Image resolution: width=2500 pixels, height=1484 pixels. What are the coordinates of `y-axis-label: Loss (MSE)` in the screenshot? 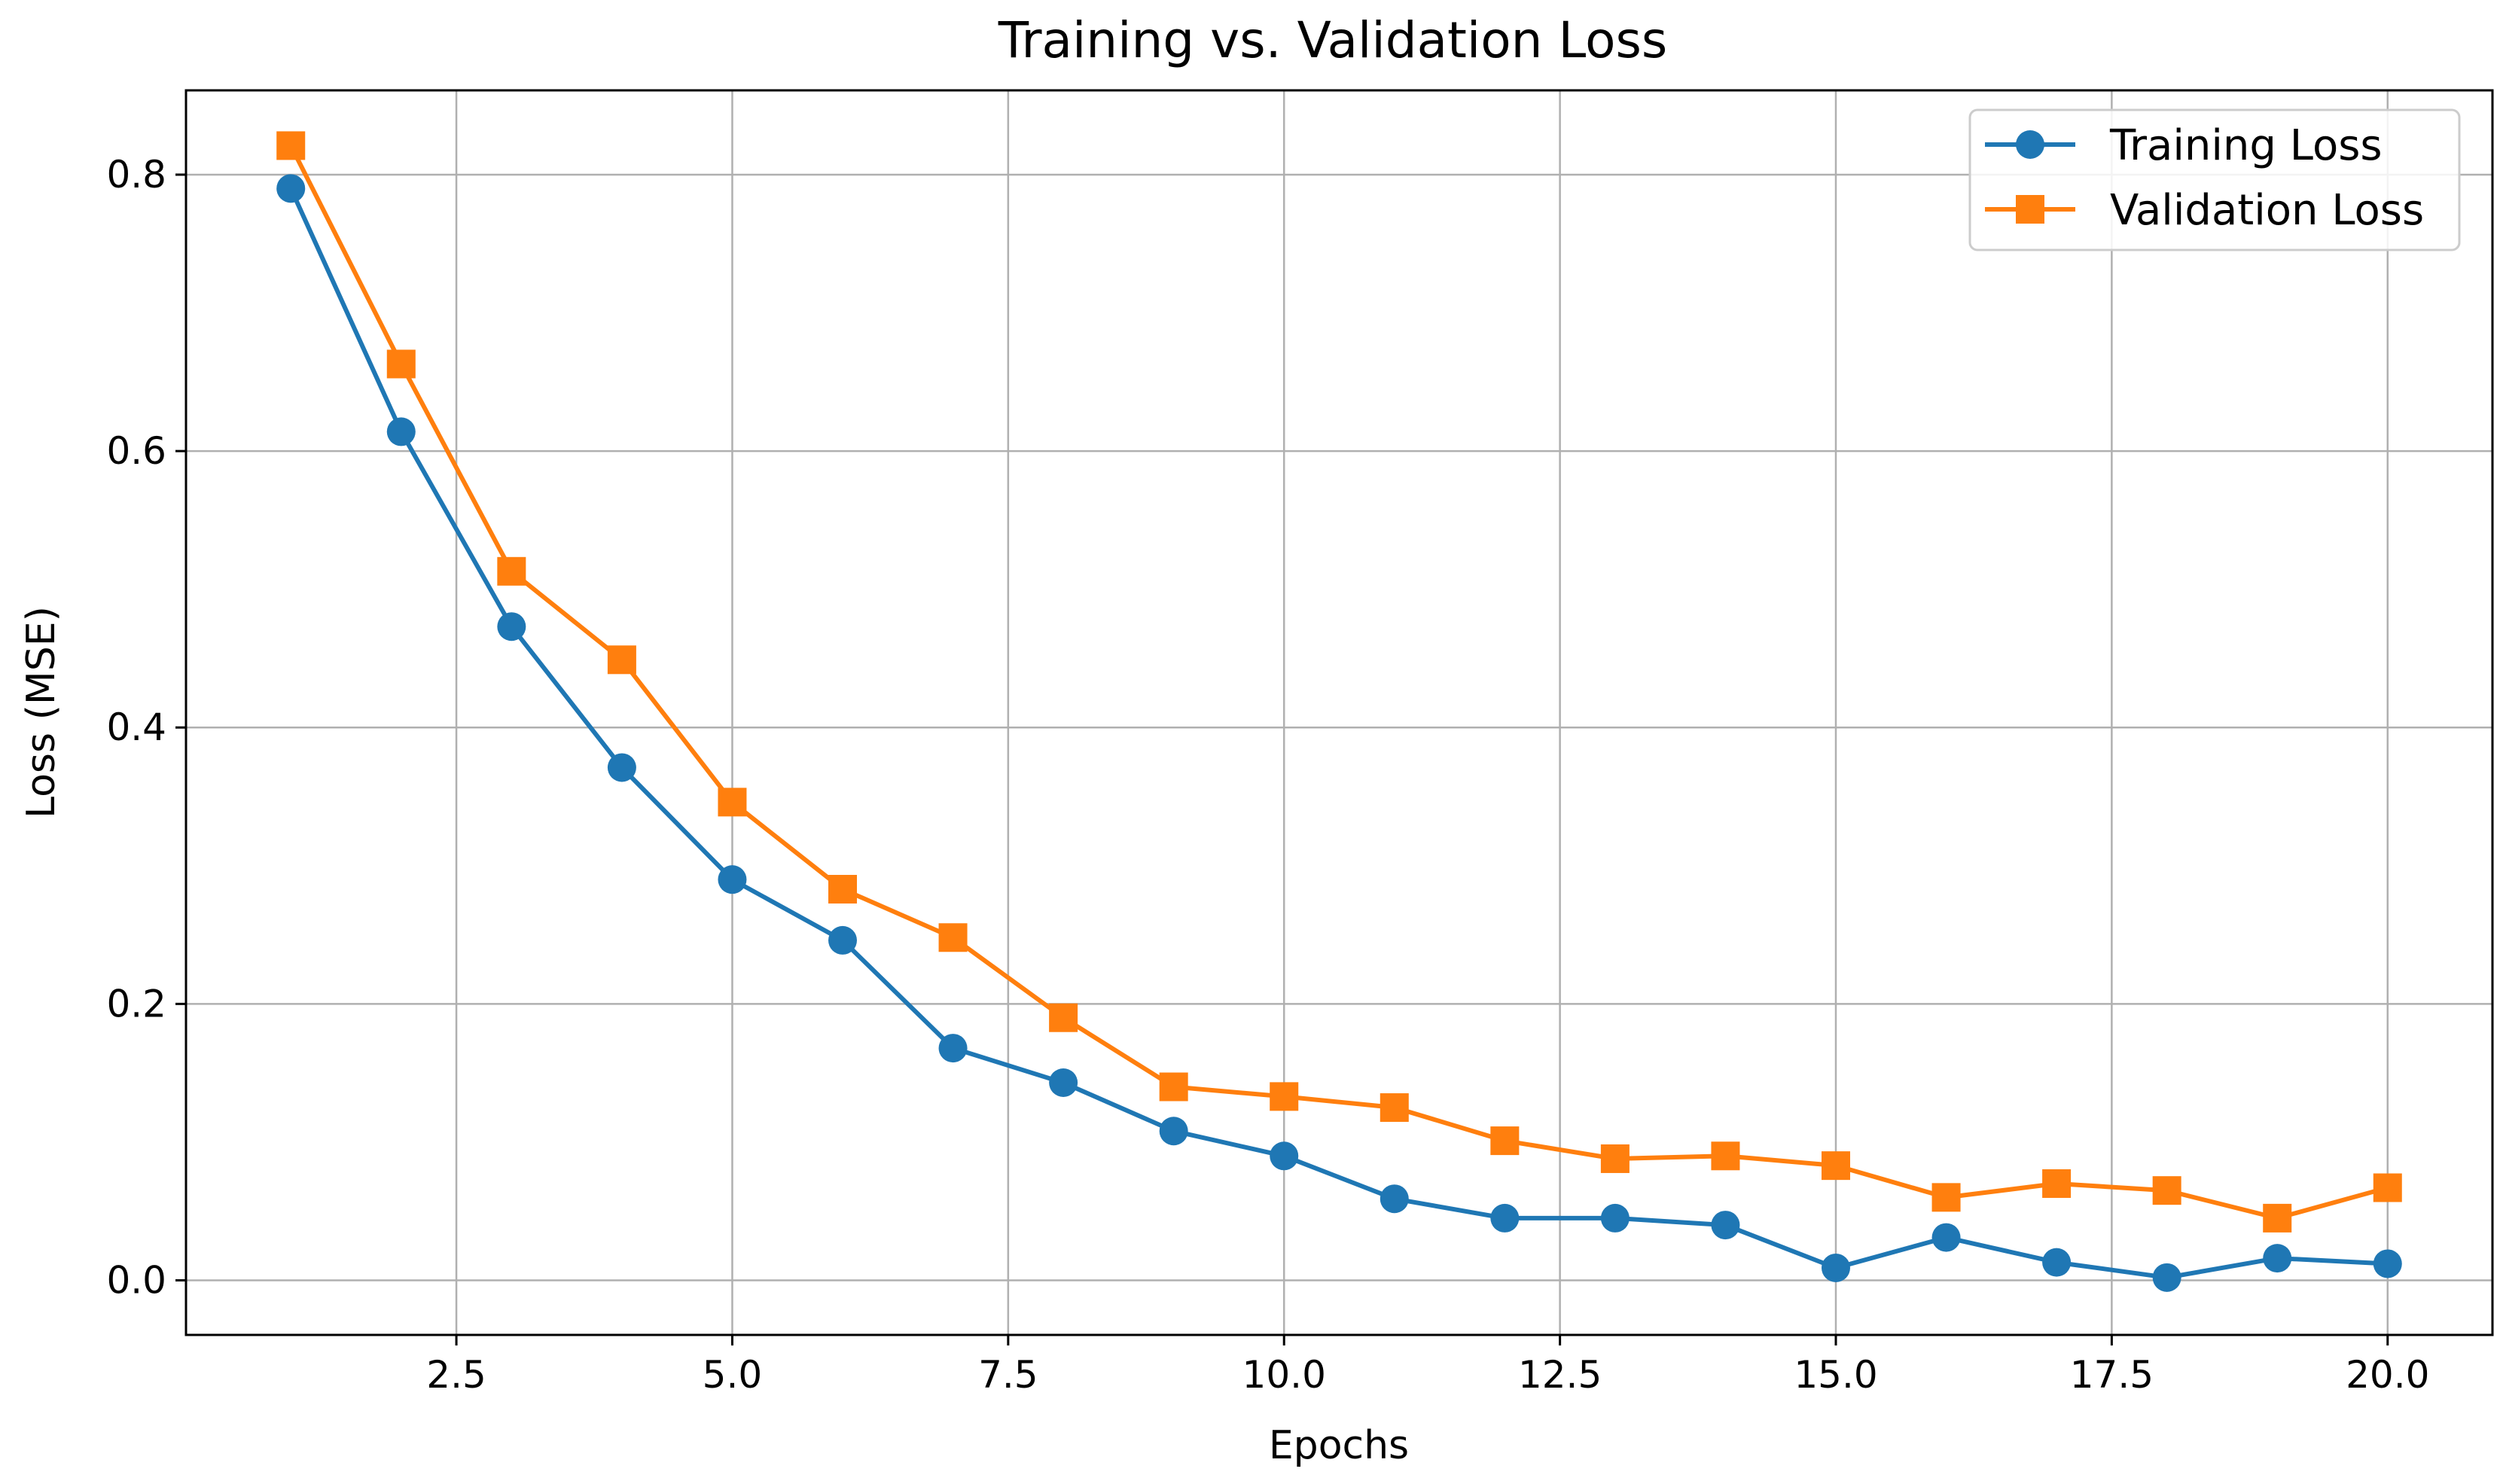 It's located at (41, 712).